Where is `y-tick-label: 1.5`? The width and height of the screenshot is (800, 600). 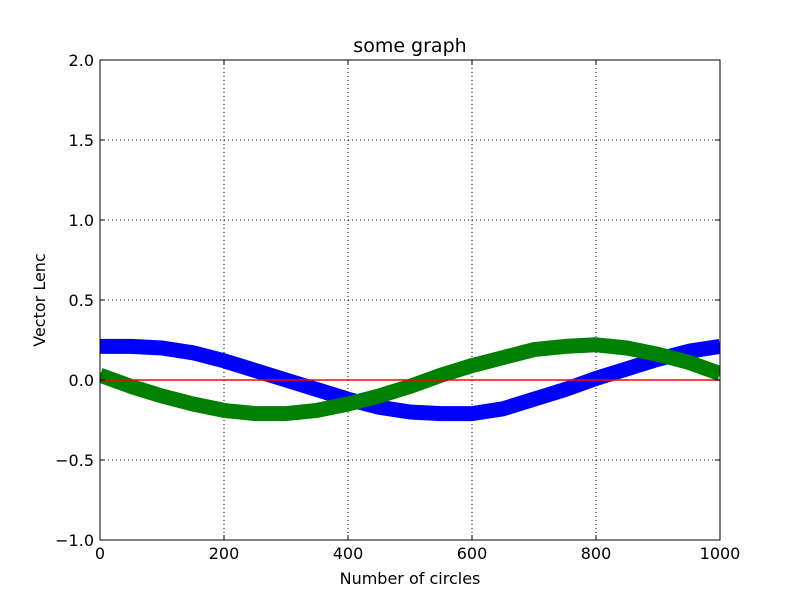
y-tick-label: 1.5 is located at coordinates (81, 140).